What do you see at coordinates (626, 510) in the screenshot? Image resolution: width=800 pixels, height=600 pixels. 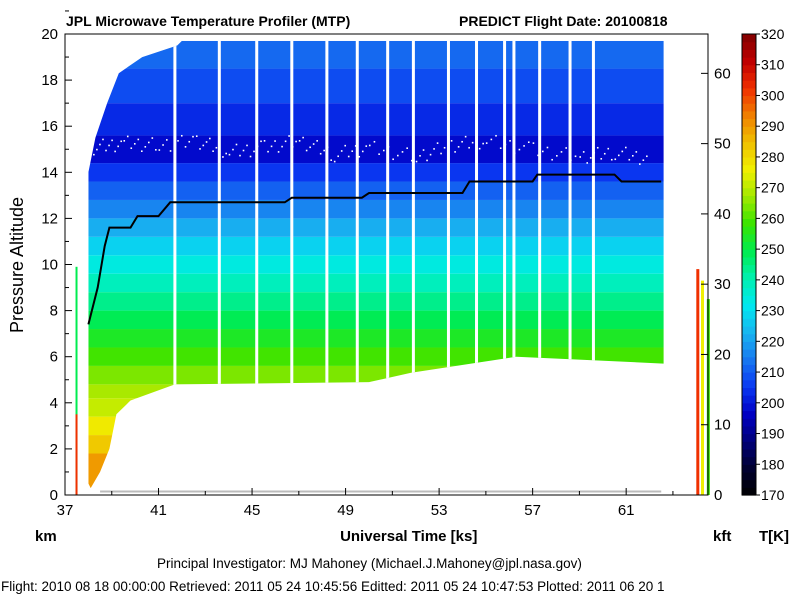 I see `x-tick-label: 61` at bounding box center [626, 510].